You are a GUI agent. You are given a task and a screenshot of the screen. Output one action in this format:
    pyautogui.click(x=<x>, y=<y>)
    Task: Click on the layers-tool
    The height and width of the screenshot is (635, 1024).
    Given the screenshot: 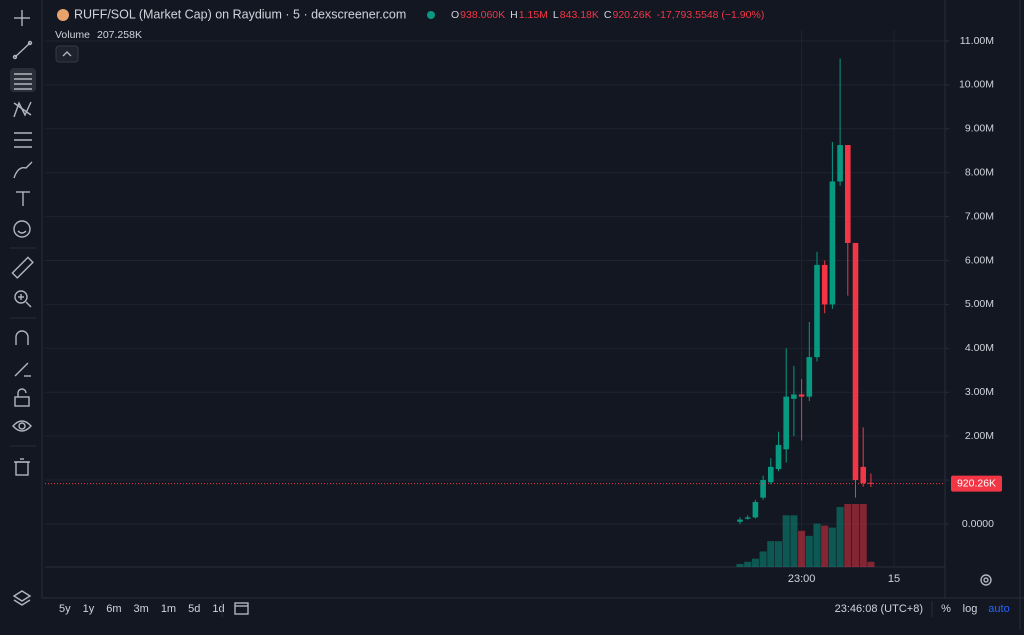 What is the action you would take?
    pyautogui.click(x=22, y=598)
    